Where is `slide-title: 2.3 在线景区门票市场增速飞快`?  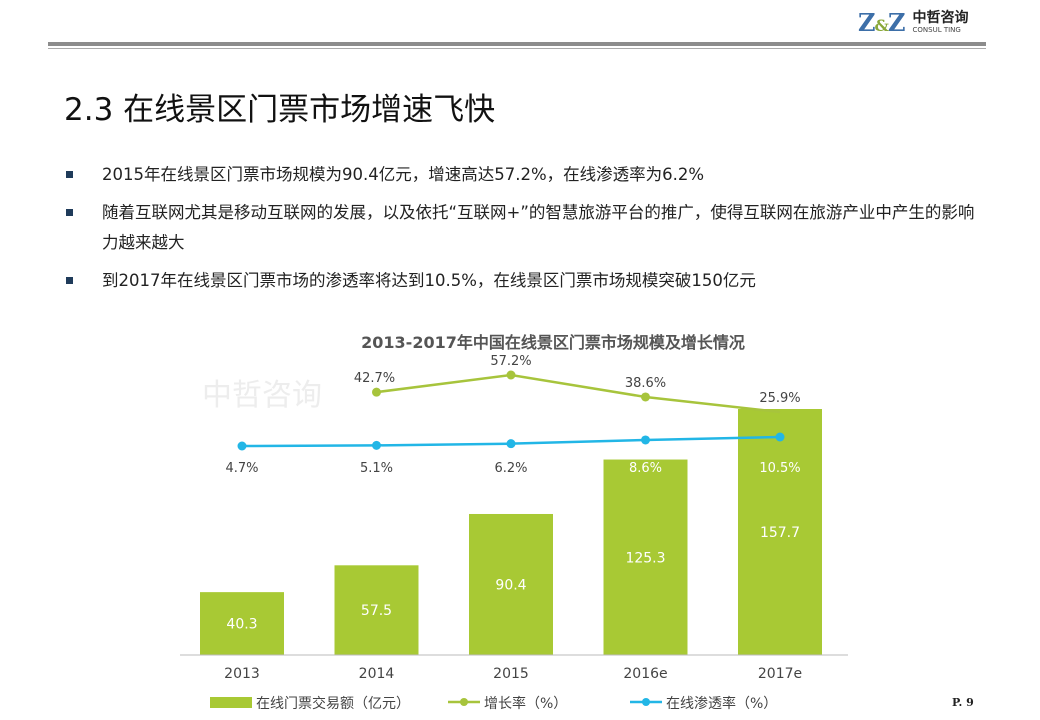 slide-title: 2.3 在线景区门票市场增速飞快 is located at coordinates (280, 110).